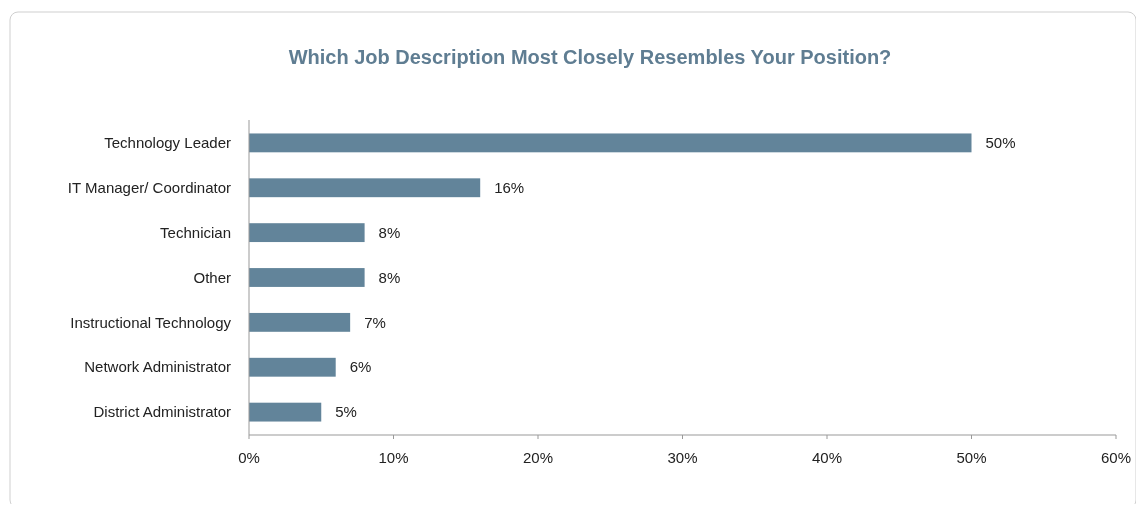 Image resolution: width=1144 pixels, height=512 pixels. What do you see at coordinates (212, 277) in the screenshot?
I see `y-tick-label: Other` at bounding box center [212, 277].